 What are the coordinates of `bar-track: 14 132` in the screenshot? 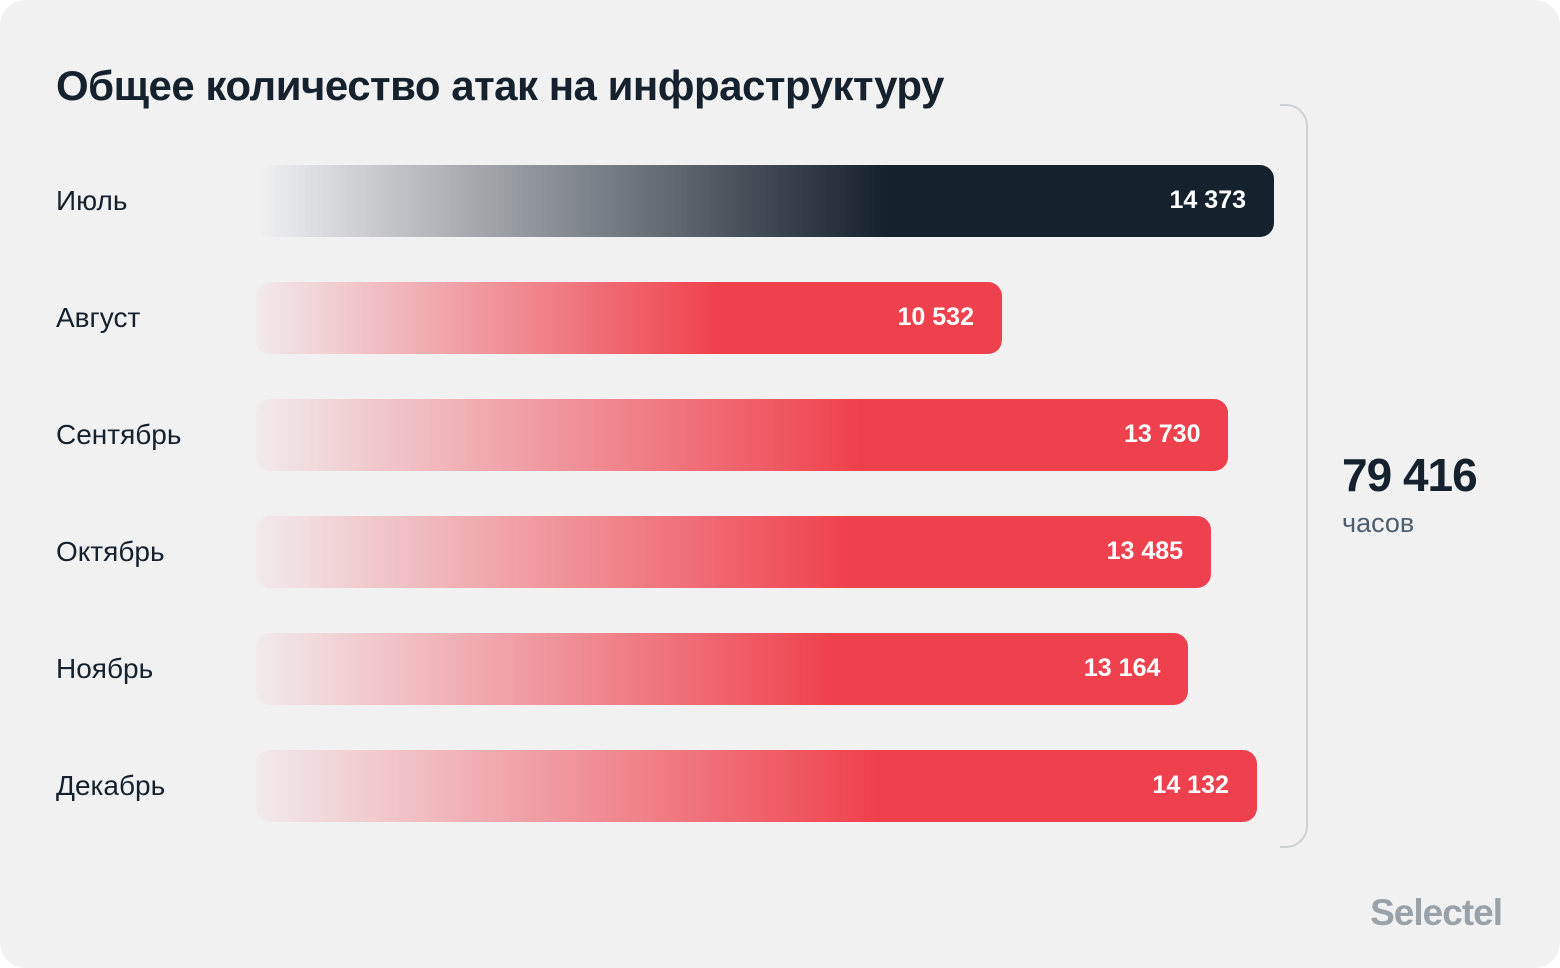 It's located at (765, 785).